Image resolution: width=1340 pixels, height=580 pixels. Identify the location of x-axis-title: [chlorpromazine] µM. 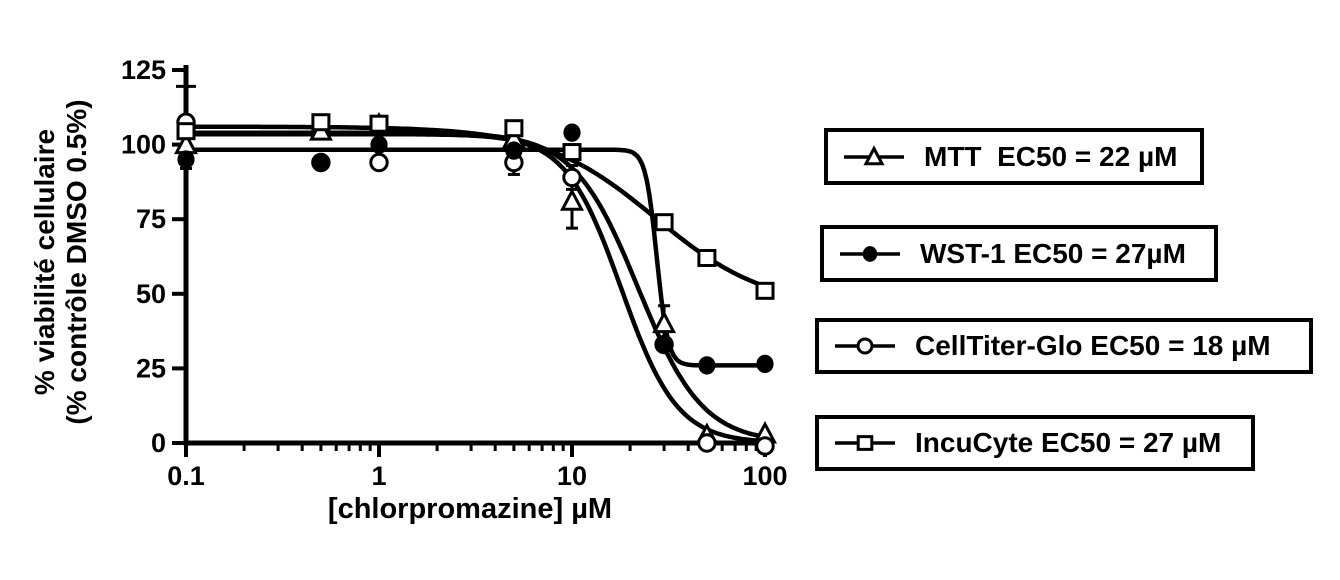
(470, 509).